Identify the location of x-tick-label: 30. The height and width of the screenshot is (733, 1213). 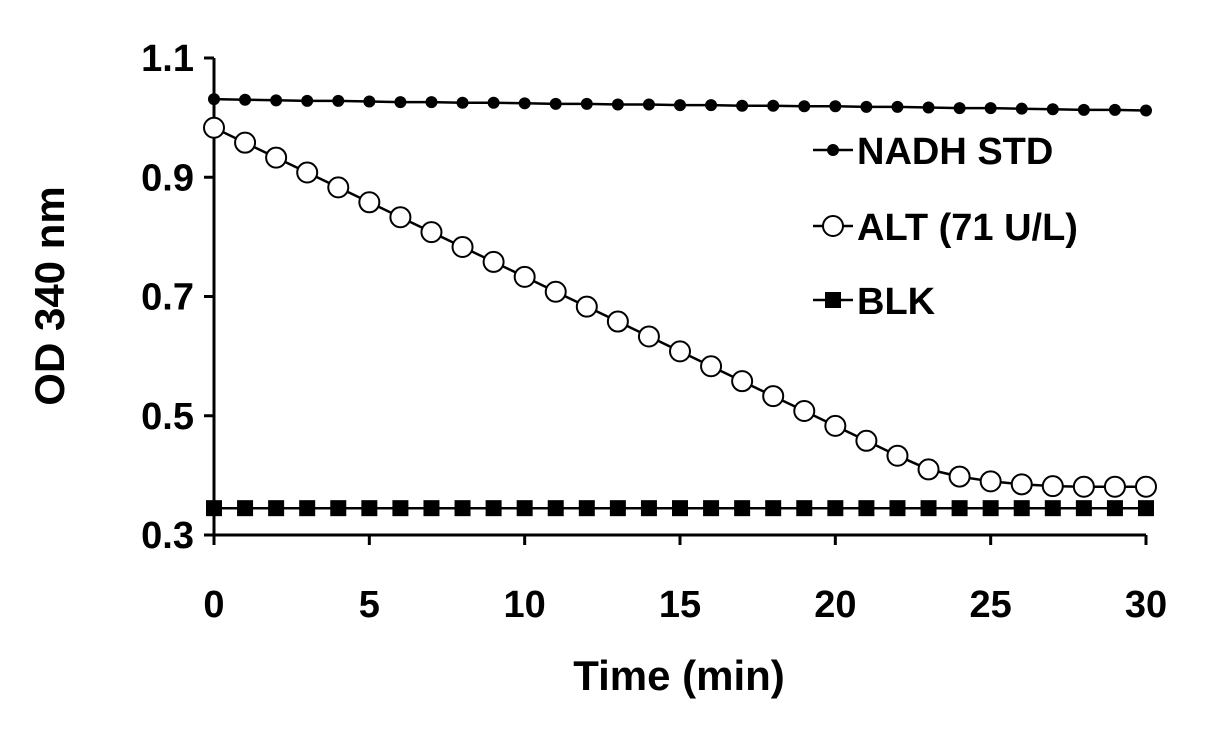
(1146, 605).